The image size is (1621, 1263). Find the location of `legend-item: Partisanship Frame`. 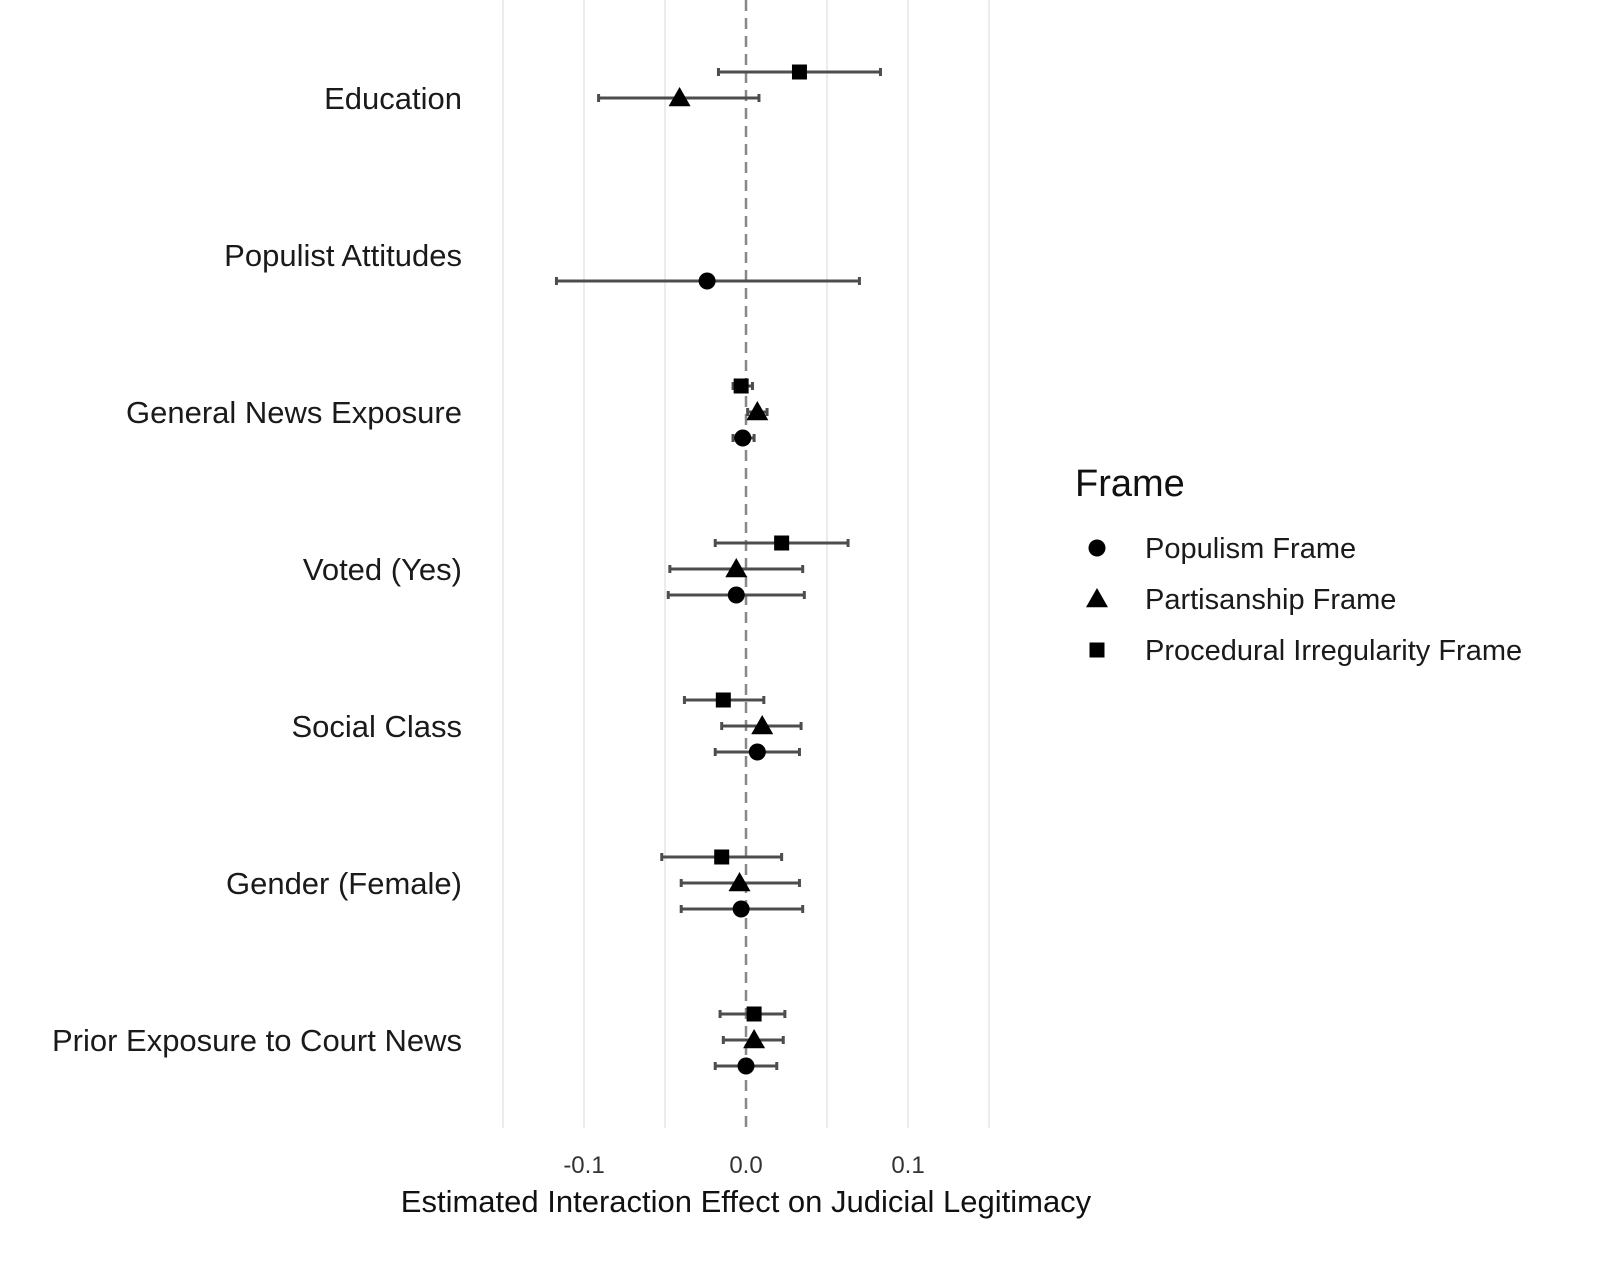

legend-item: Partisanship Frame is located at coordinates (1241, 600).